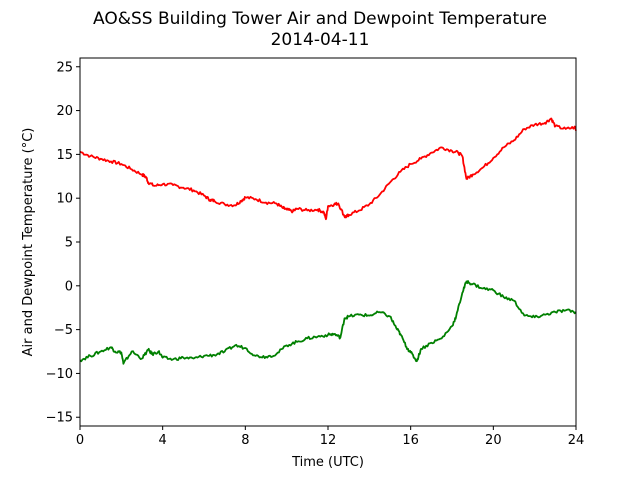  What do you see at coordinates (163, 440) in the screenshot?
I see `x-tick-label: 4` at bounding box center [163, 440].